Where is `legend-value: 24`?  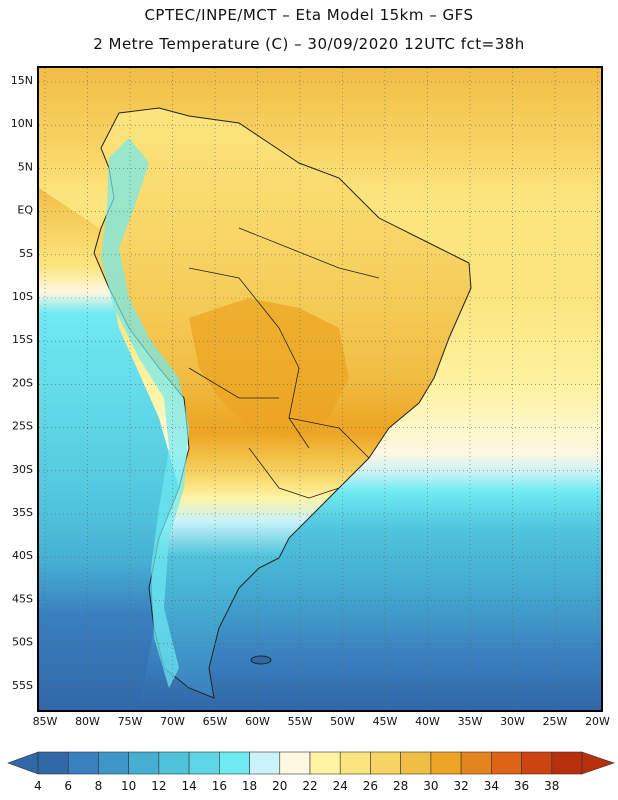 legend-value: 24 is located at coordinates (340, 786).